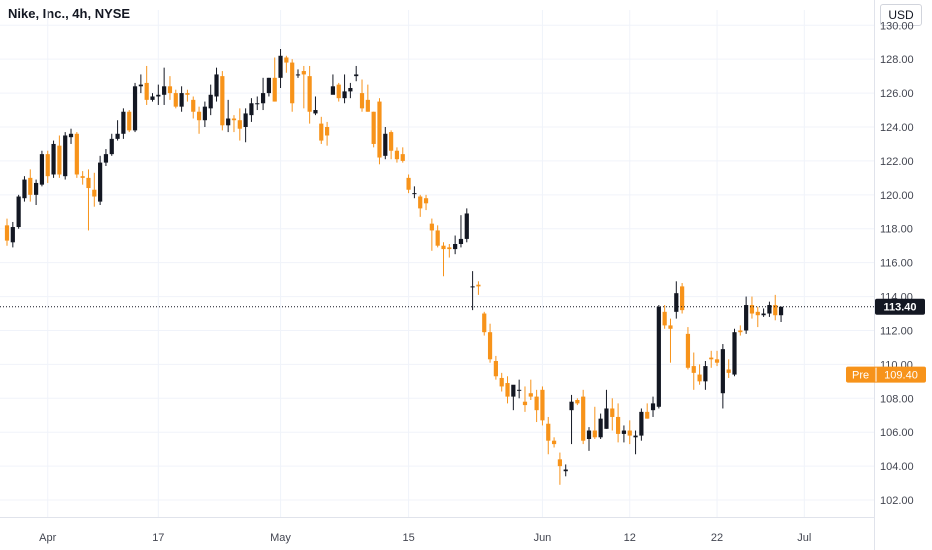  Describe the element at coordinates (804, 538) in the screenshot. I see `x-tick-label: Jul` at that location.